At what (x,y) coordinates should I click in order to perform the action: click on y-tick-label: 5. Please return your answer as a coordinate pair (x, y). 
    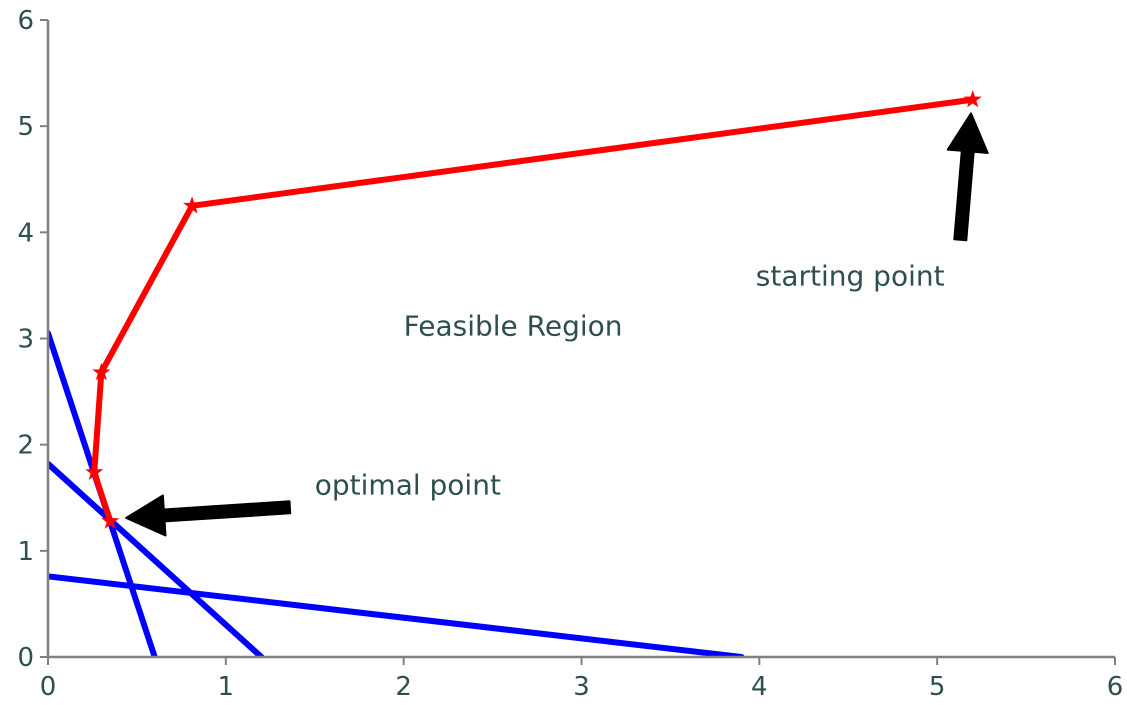
    Looking at the image, I should click on (25, 127).